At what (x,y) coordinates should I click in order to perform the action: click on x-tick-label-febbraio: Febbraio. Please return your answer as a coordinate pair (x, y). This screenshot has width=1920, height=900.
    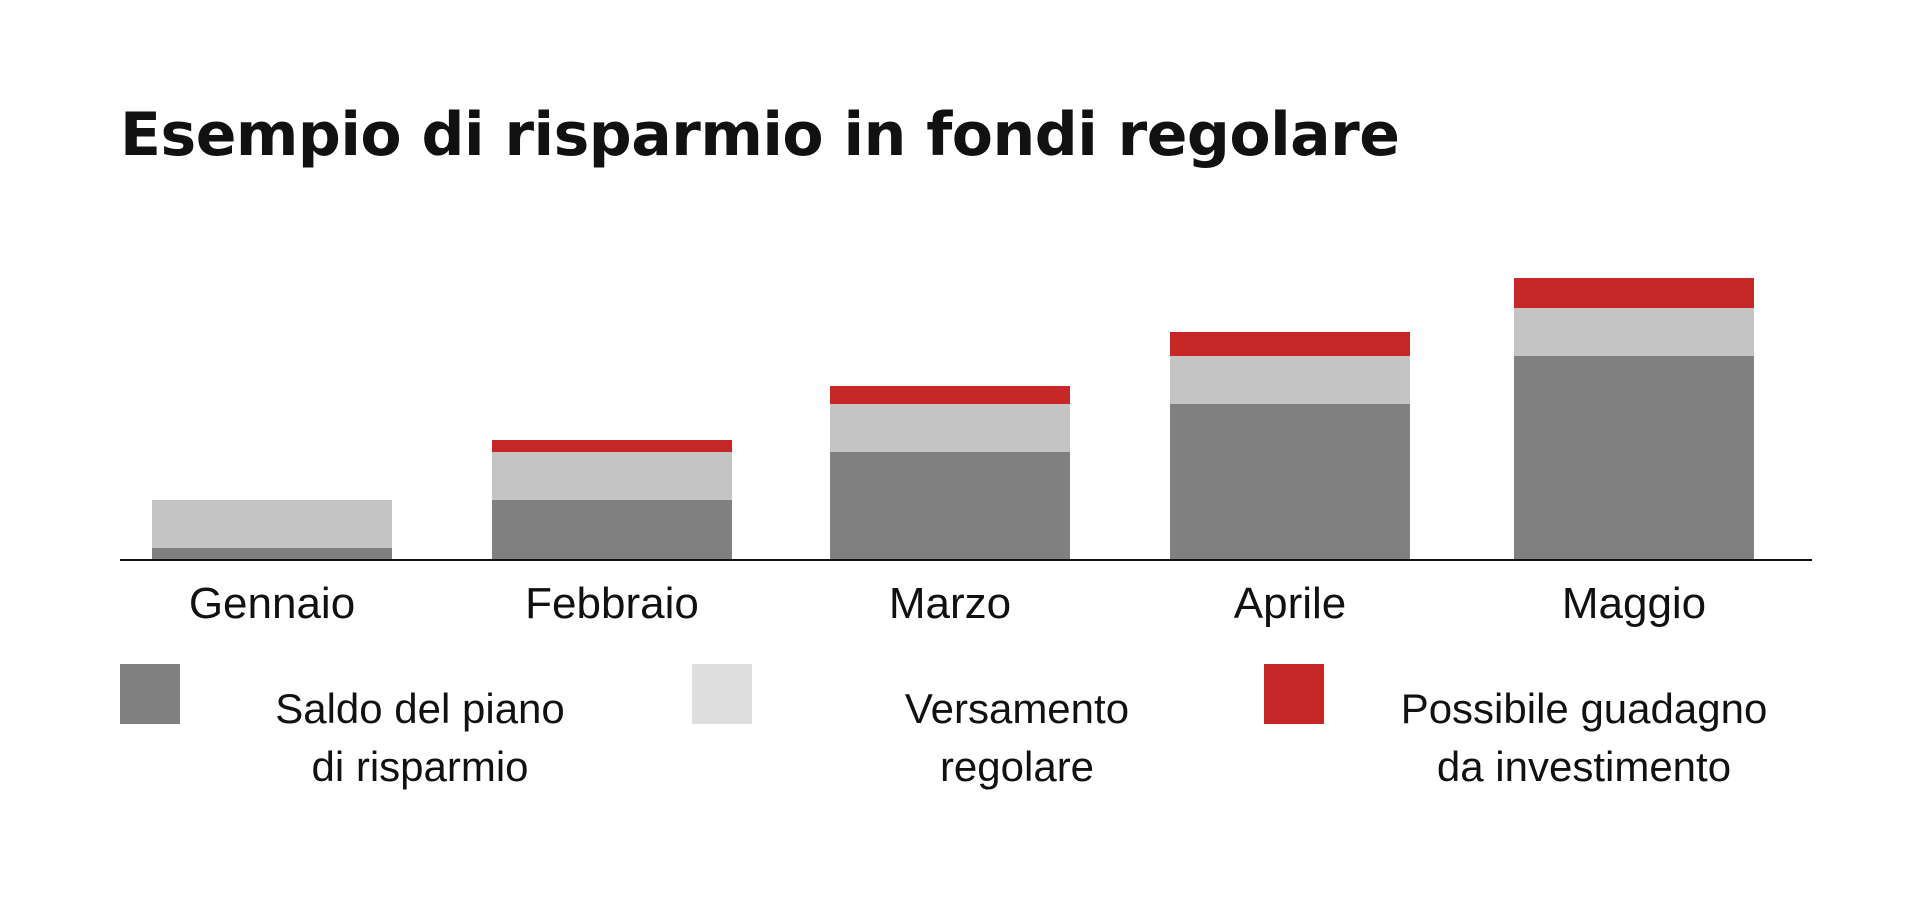
    Looking at the image, I should click on (612, 603).